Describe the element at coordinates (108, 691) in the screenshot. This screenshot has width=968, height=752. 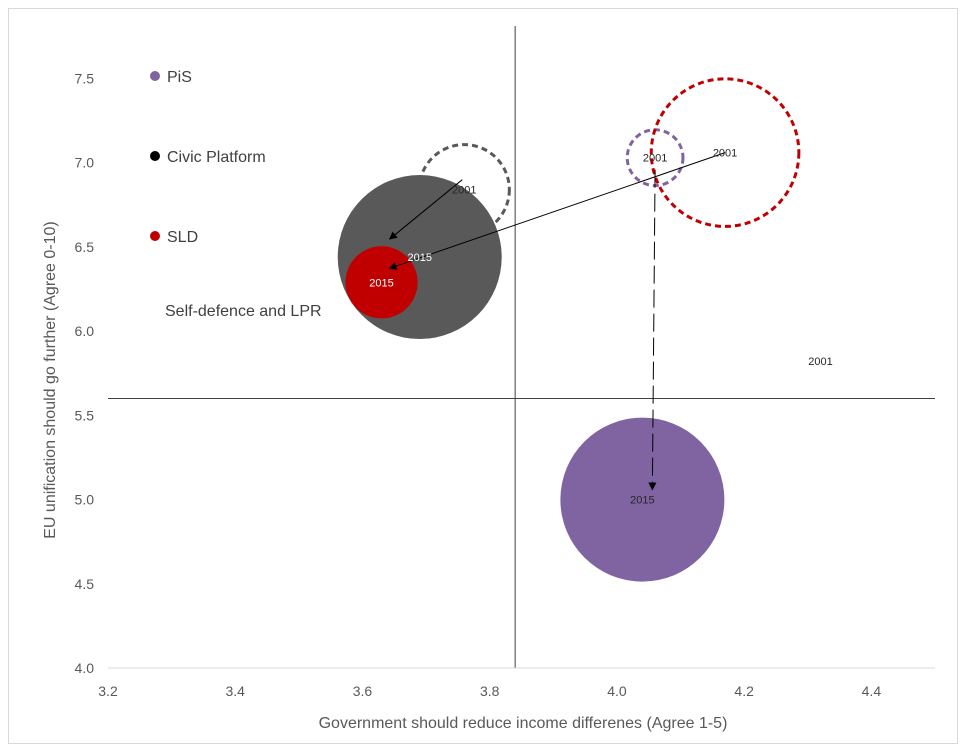
I see `x-tick-label: 3.2` at that location.